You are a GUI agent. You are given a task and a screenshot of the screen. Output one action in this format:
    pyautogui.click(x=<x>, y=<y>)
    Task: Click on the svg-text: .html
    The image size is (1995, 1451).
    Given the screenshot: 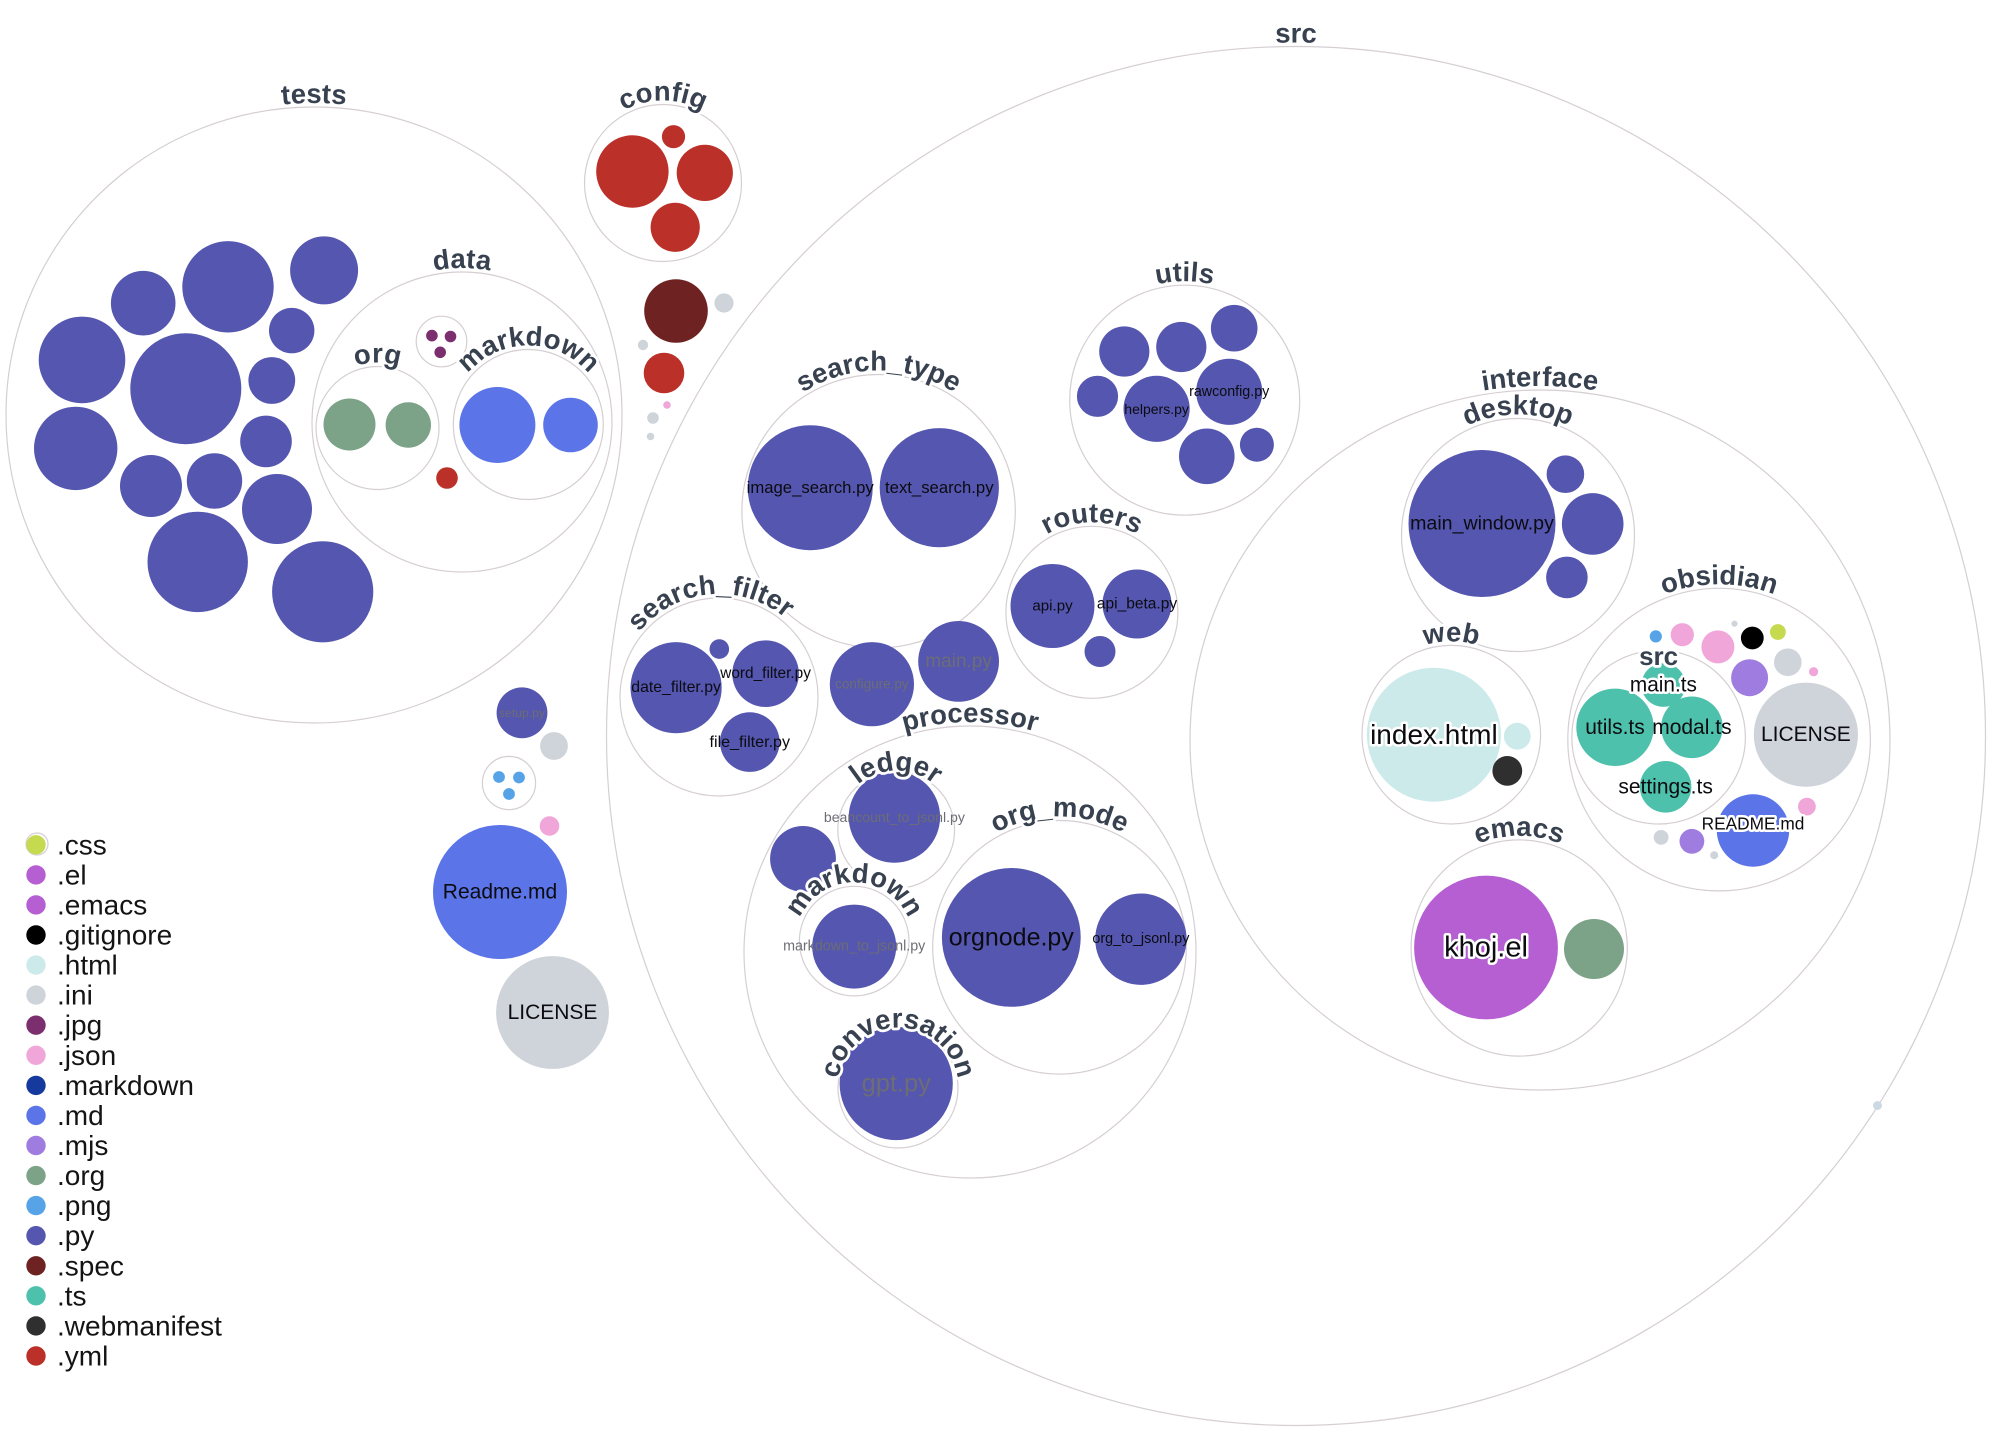 What is the action you would take?
    pyautogui.click(x=87, y=965)
    